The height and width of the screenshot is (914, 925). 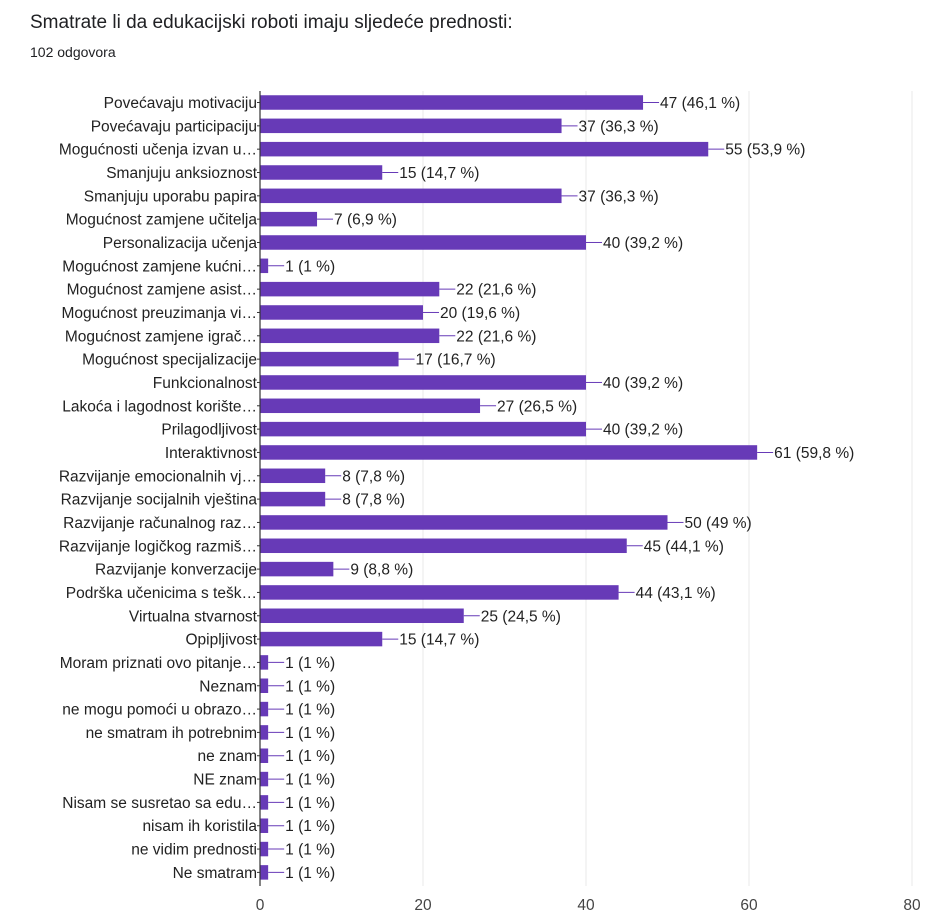 I want to click on x-tick-label: 80, so click(x=912, y=905).